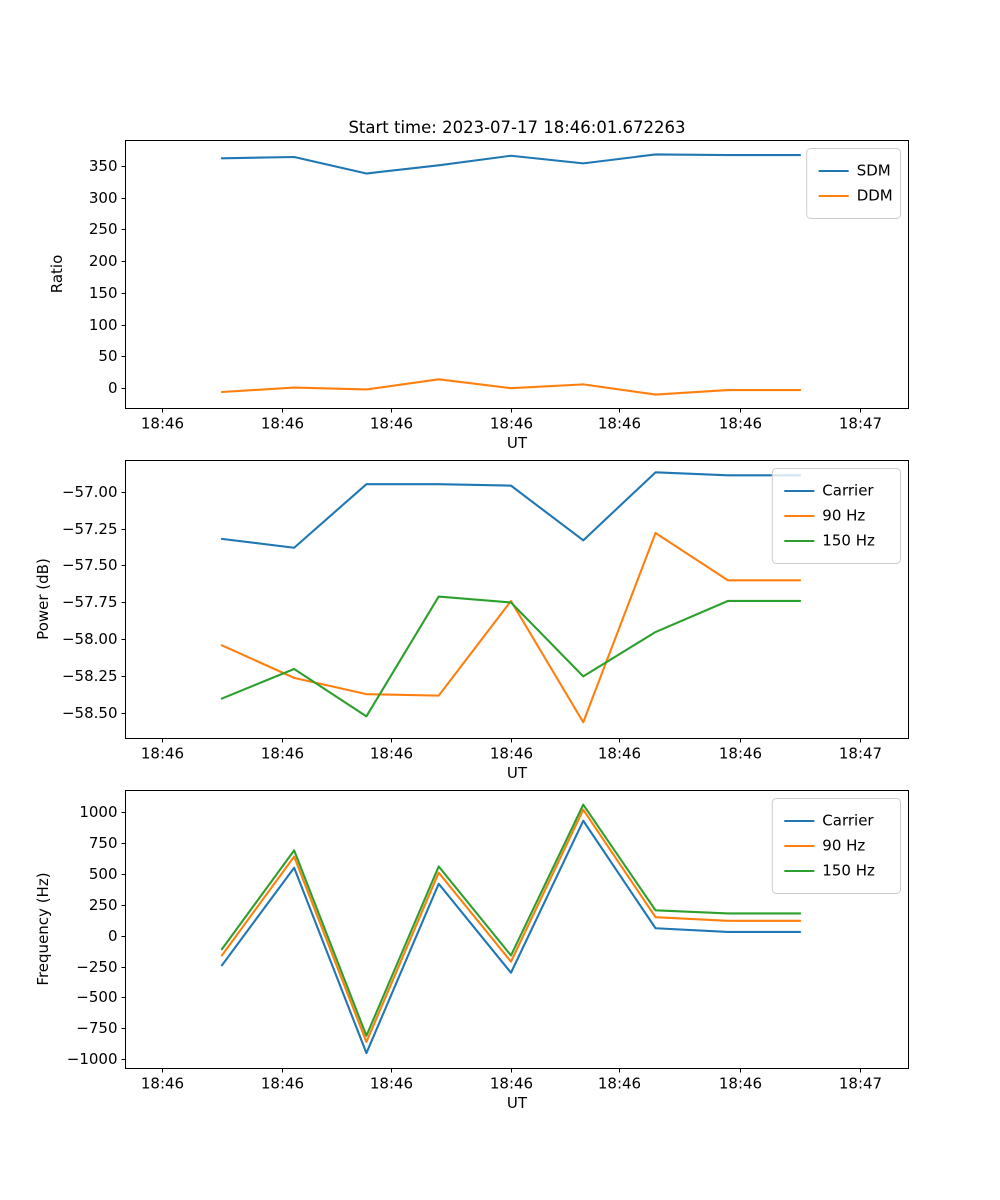 The height and width of the screenshot is (1200, 1000). Describe the element at coordinates (107, 277) in the screenshot. I see `panel-ratio-yticks: 0 50 100 150 200 250 300 350` at that location.